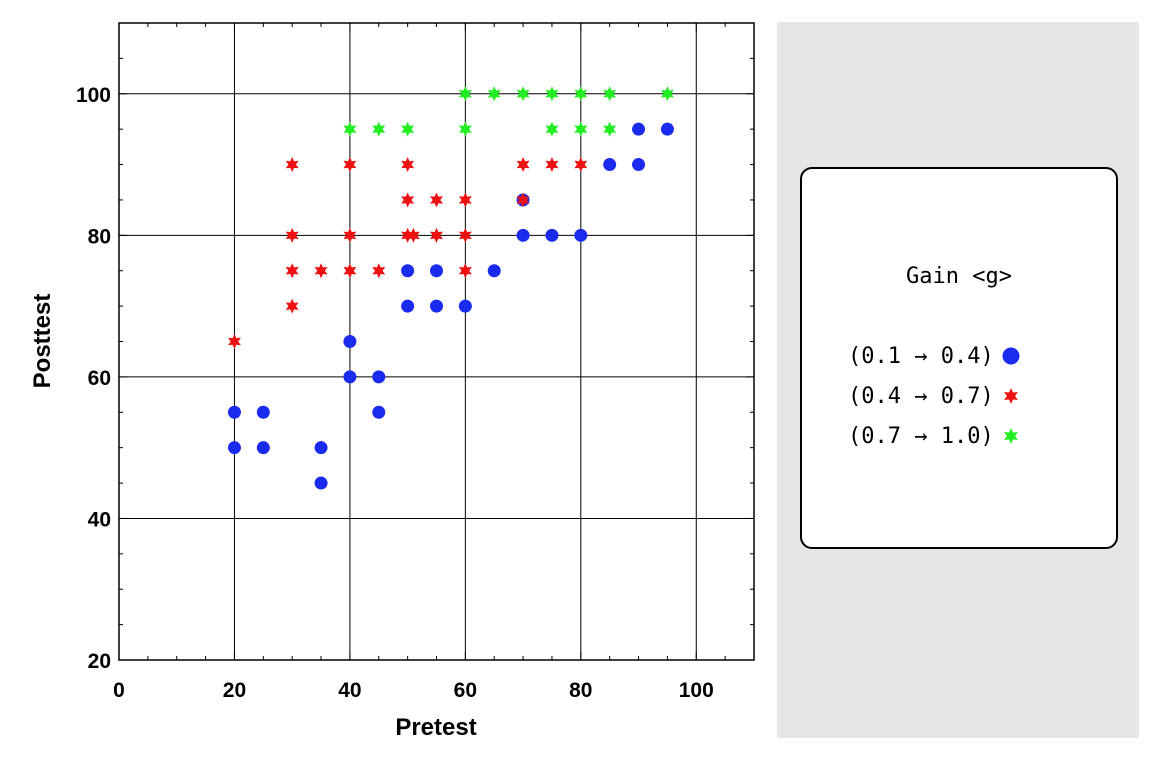  Describe the element at coordinates (99, 236) in the screenshot. I see `y-tick-label: 80` at that location.